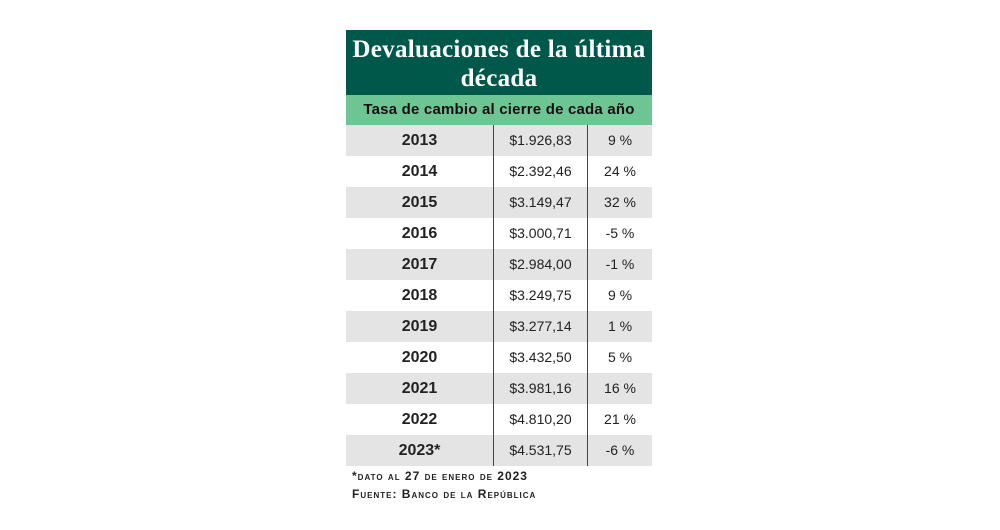 Image resolution: width=1000 pixels, height=530 pixels. I want to click on rate-cell: $3.249,75, so click(541, 295).